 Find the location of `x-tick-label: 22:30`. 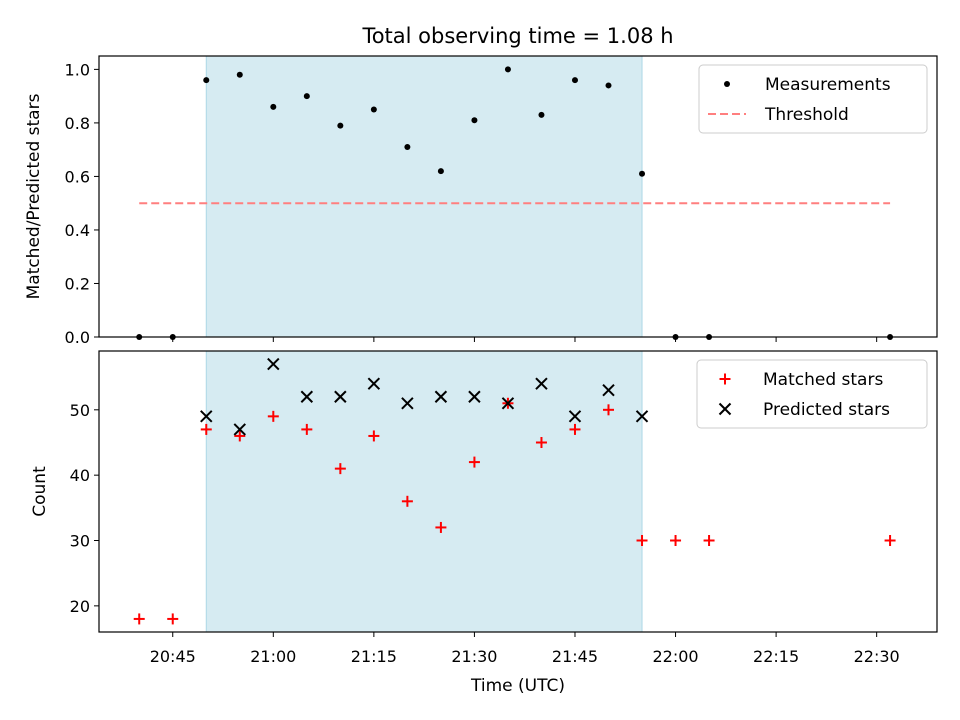

x-tick-label: 22:30 is located at coordinates (877, 656).